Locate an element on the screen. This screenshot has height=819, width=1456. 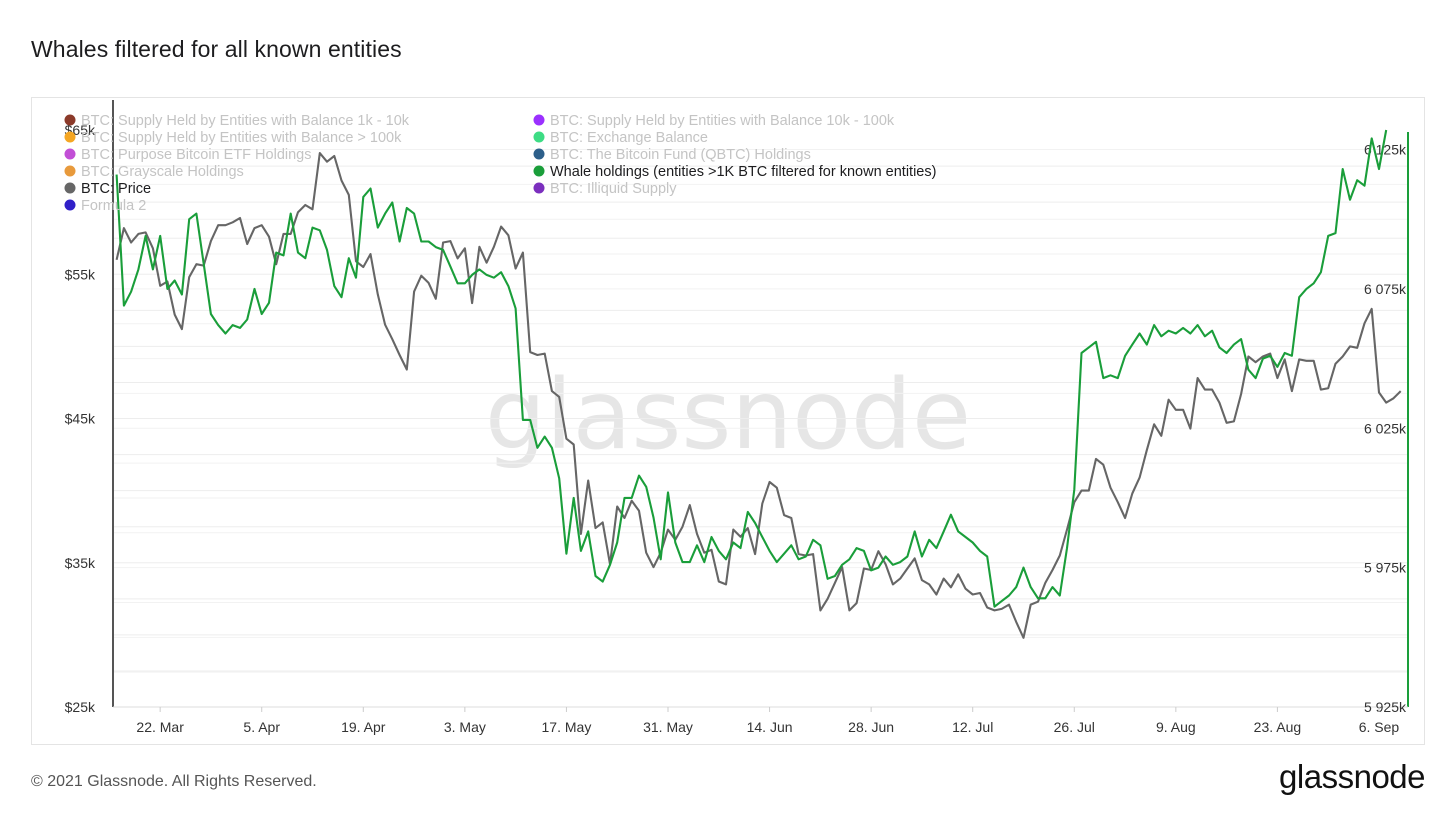
x-tick-label: 19. Apr is located at coordinates (363, 727).